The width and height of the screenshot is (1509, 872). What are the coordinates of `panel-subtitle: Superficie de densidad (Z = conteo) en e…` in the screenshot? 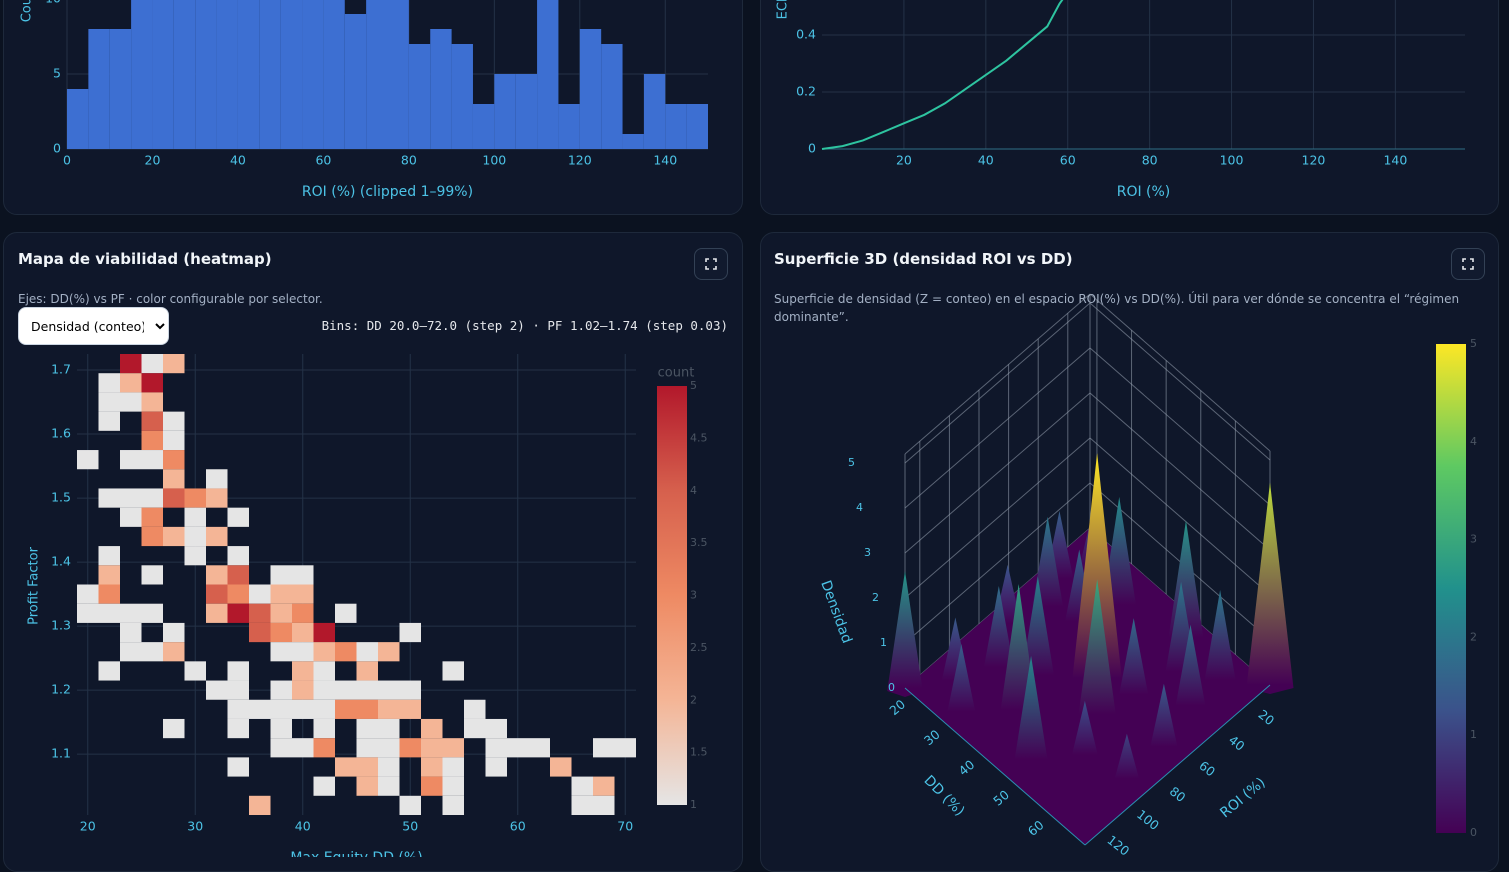 It's located at (1117, 308).